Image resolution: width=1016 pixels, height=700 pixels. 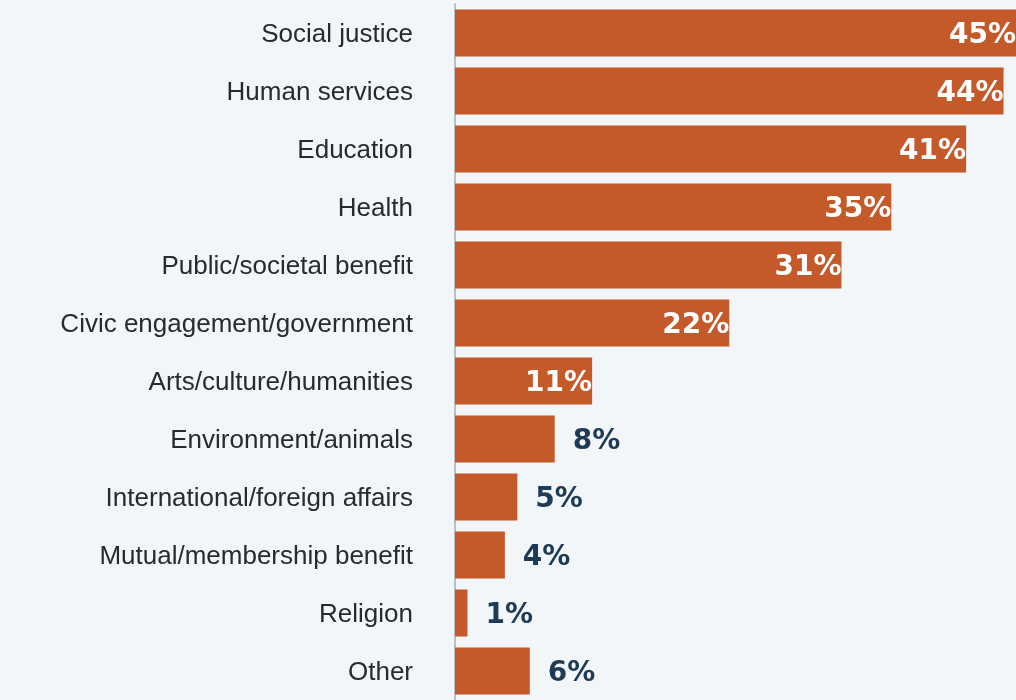 What do you see at coordinates (696, 323) in the screenshot?
I see `data-label: 22%` at bounding box center [696, 323].